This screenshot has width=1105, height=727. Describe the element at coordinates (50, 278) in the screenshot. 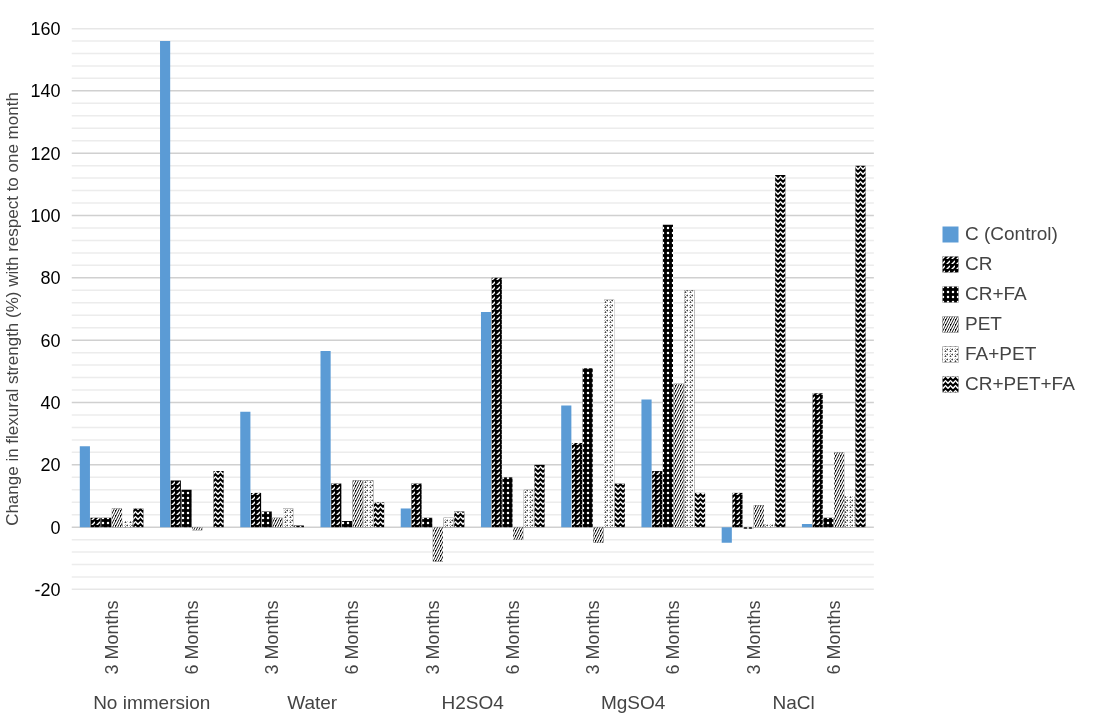

I see `y-tick-label: 80` at that location.